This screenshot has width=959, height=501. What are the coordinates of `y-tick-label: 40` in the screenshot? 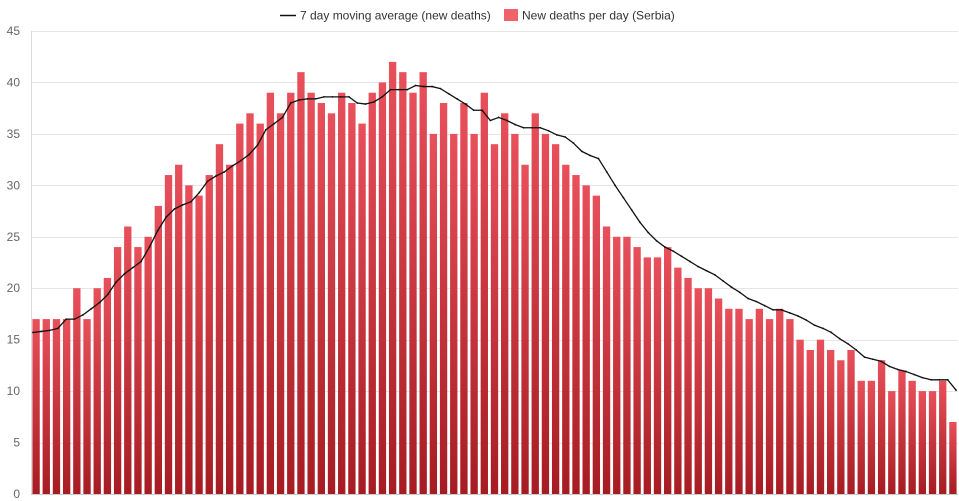 It's located at (14, 82).